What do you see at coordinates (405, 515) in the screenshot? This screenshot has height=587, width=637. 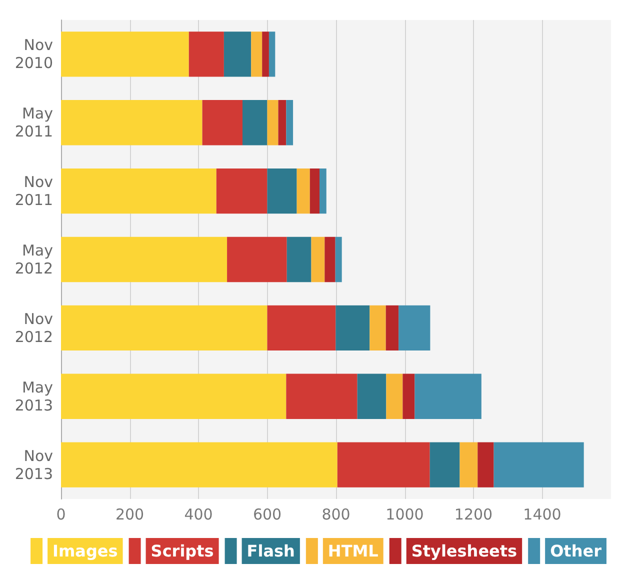 I see `x-tick-label: 1000` at bounding box center [405, 515].